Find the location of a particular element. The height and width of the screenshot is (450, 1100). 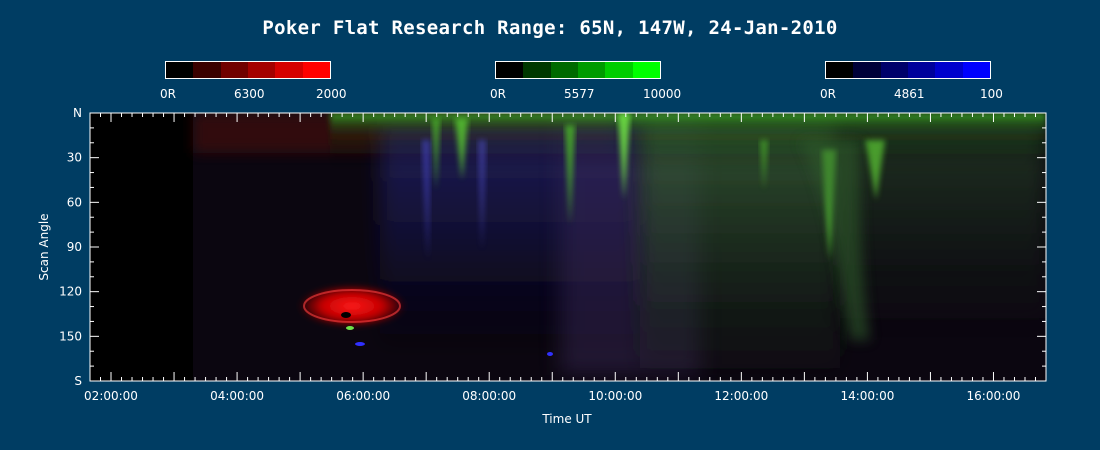

x-tick-label: 02:00:00 is located at coordinates (111, 396).